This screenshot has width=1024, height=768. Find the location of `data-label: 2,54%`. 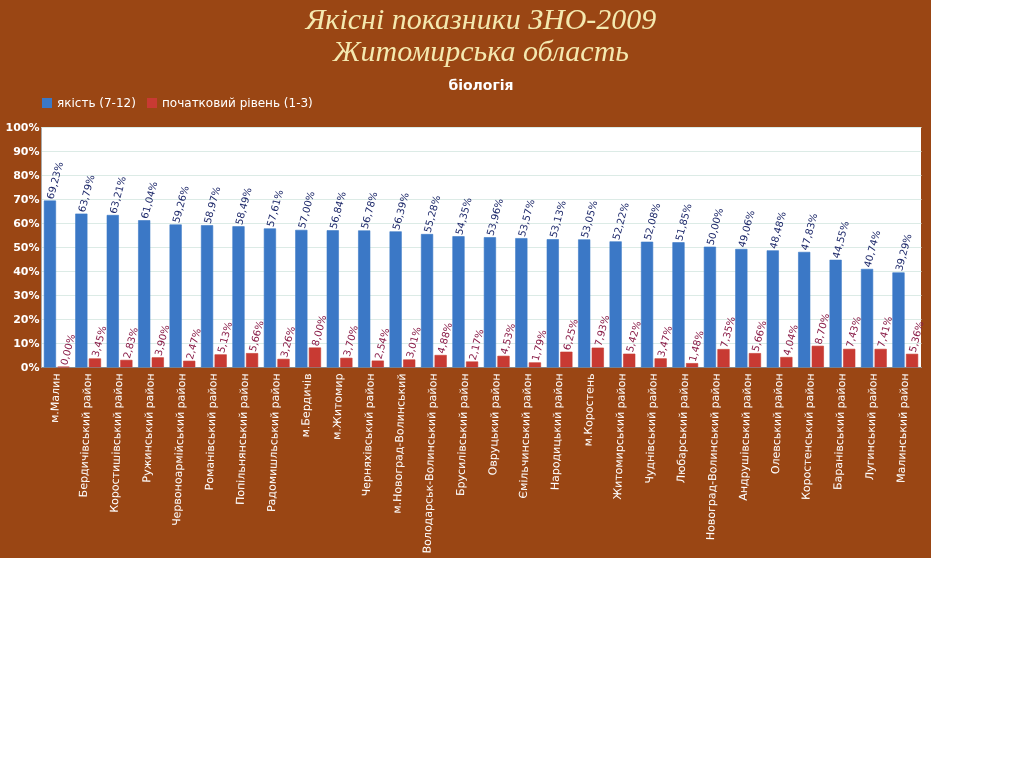

data-label: 2,54% is located at coordinates (382, 343).